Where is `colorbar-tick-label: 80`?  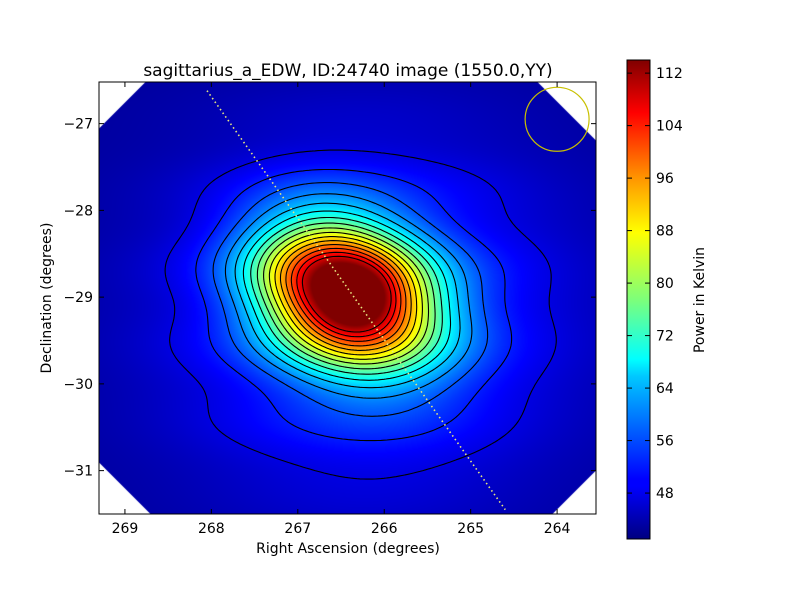 colorbar-tick-label: 80 is located at coordinates (665, 284).